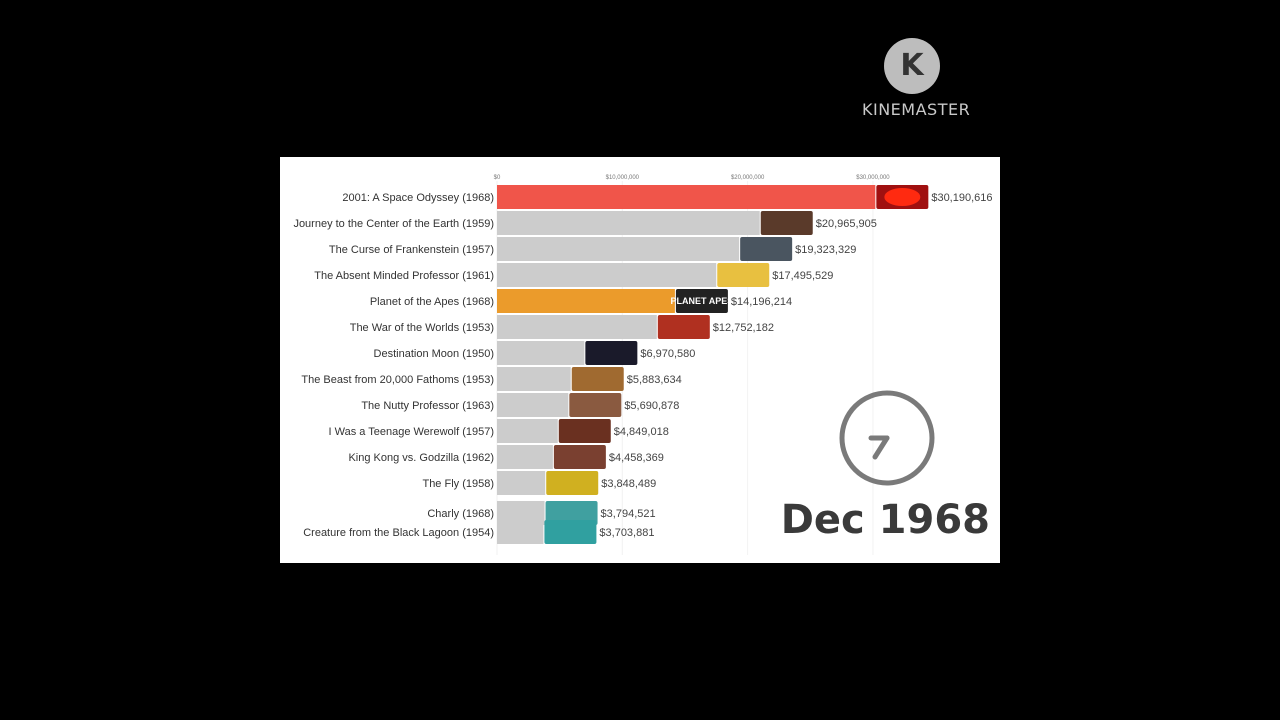  I want to click on value-label: $4,849,018, so click(641, 432).